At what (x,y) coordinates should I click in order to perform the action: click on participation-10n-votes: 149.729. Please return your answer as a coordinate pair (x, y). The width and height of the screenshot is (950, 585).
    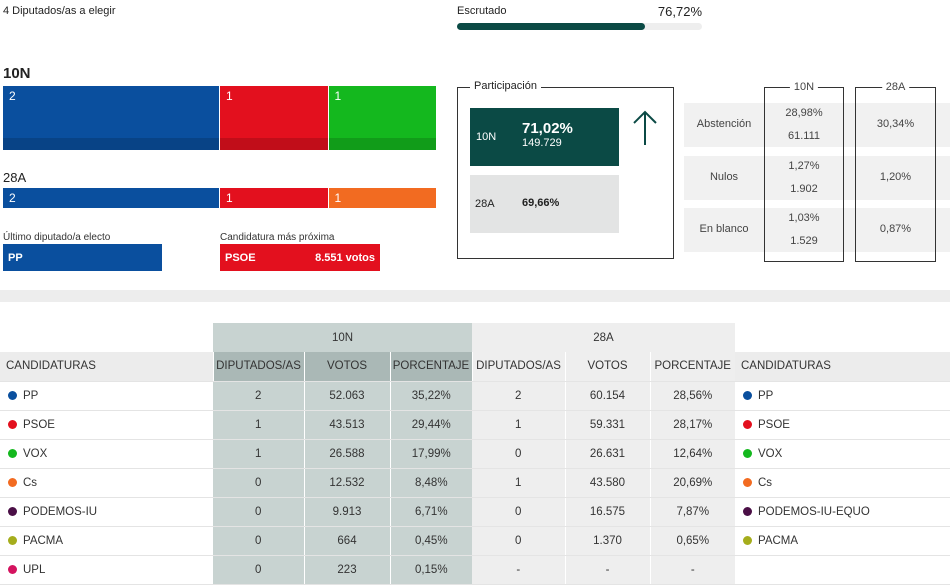
    Looking at the image, I should click on (542, 143).